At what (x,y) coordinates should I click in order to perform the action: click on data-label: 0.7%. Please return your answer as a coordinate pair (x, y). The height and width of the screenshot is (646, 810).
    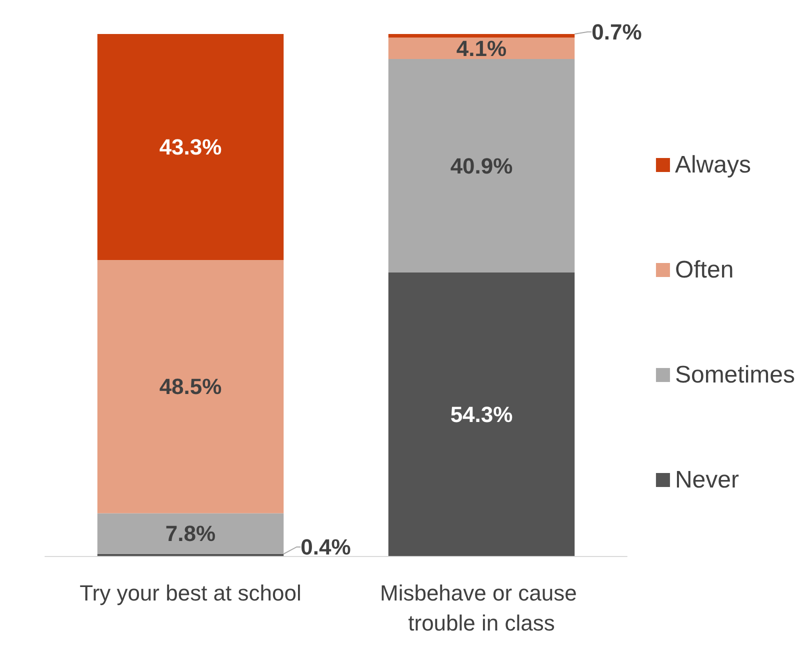
    Looking at the image, I should click on (617, 31).